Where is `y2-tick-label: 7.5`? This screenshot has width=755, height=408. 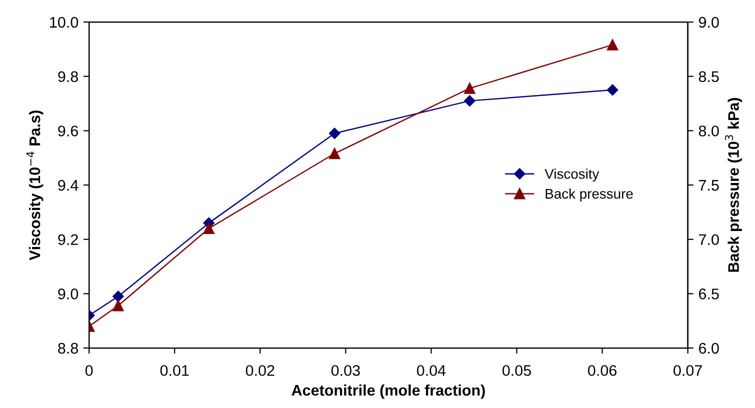 y2-tick-label: 7.5 is located at coordinates (709, 185).